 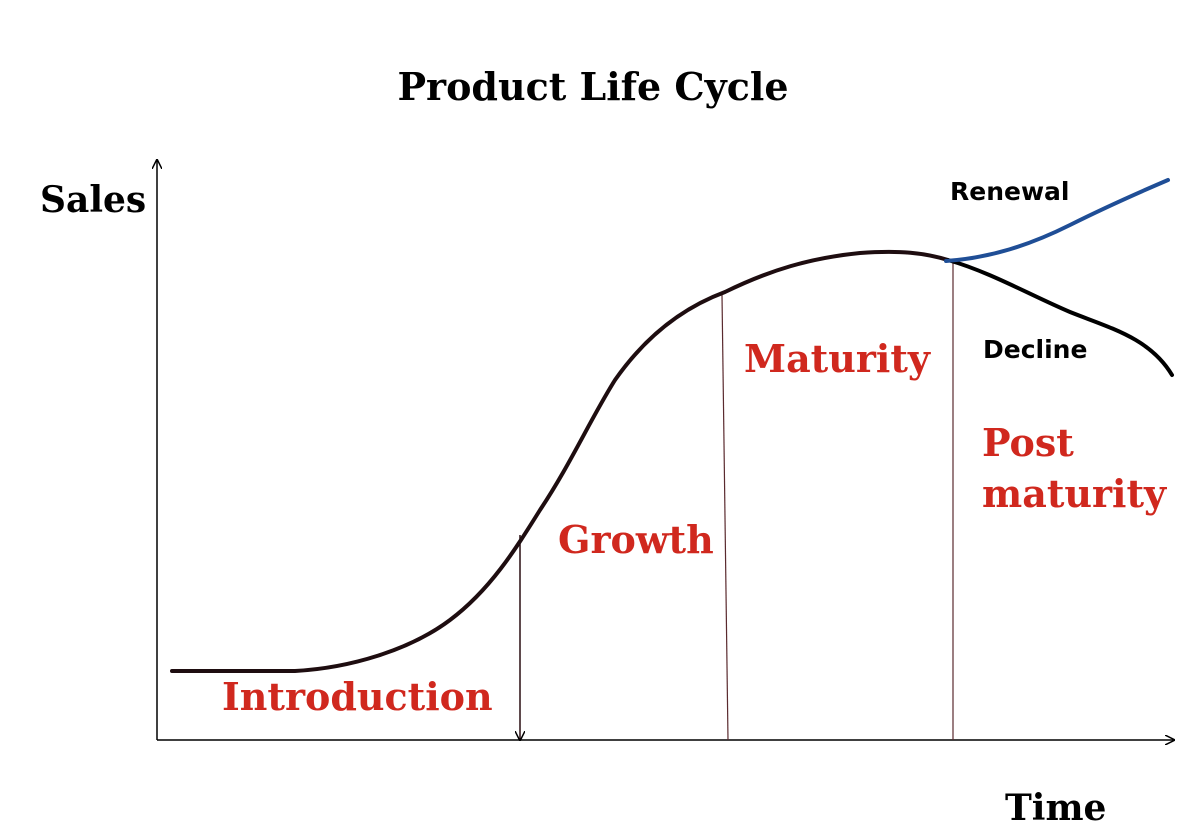 What do you see at coordinates (1055, 808) in the screenshot?
I see `x-axis-label: Time` at bounding box center [1055, 808].